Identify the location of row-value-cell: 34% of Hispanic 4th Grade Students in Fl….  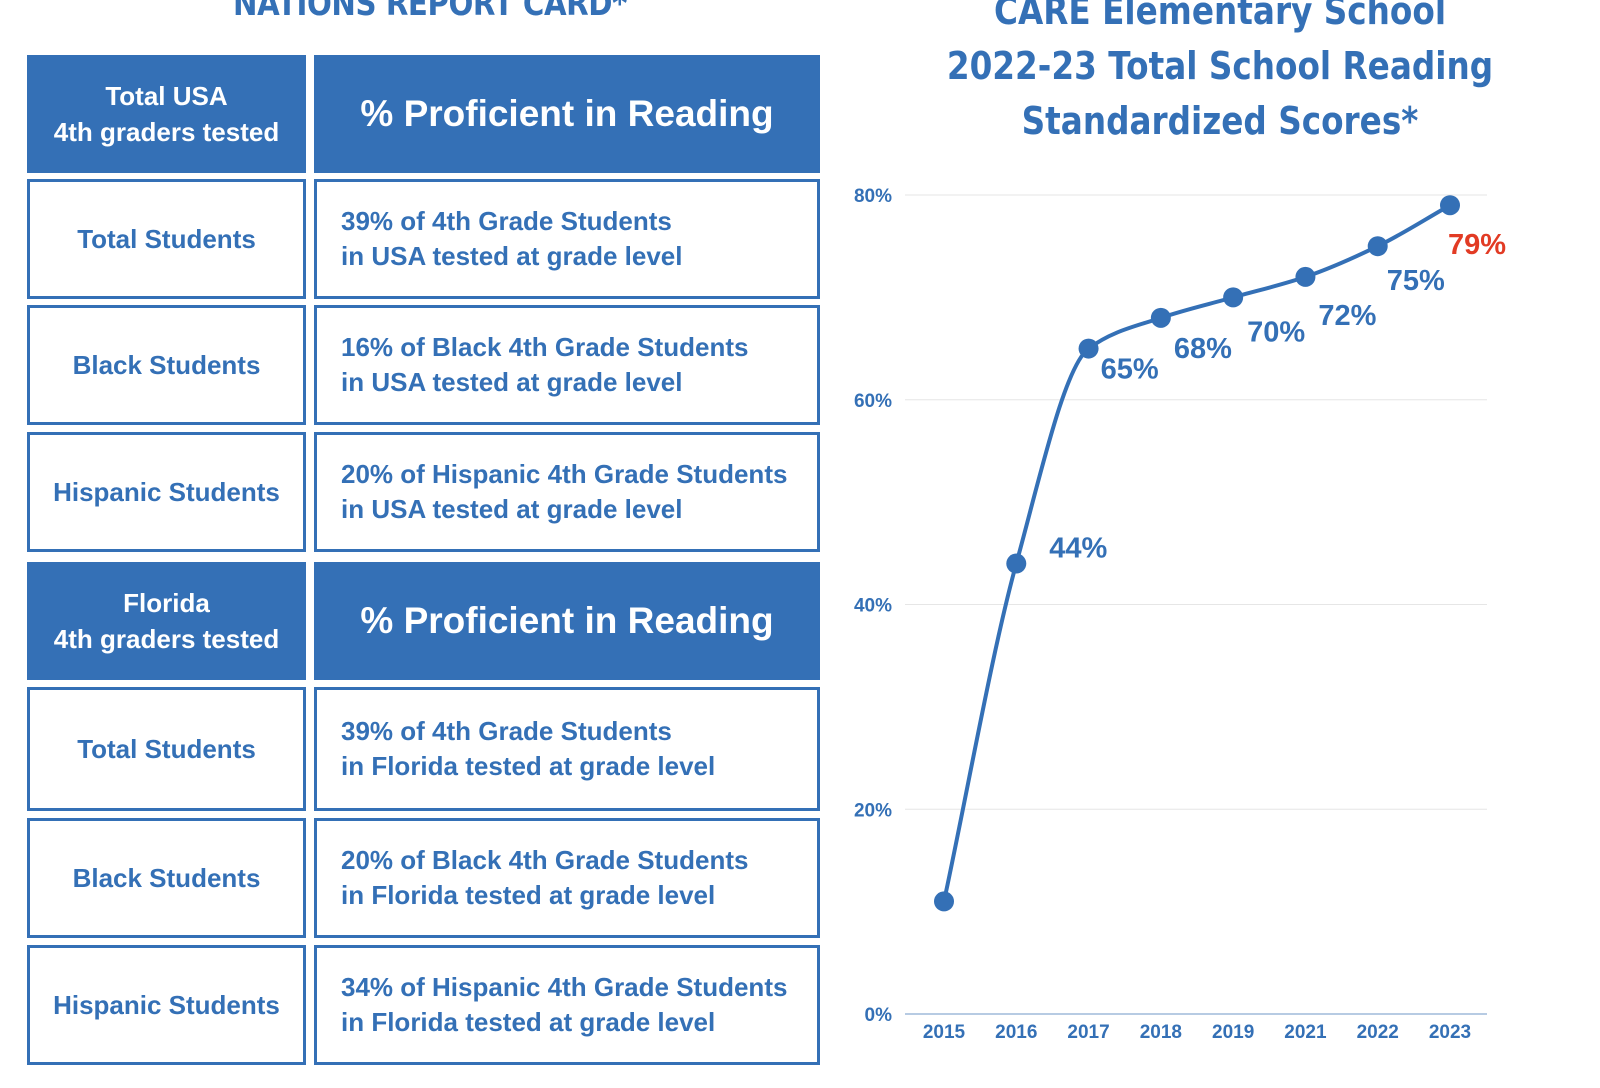
(567, 1005).